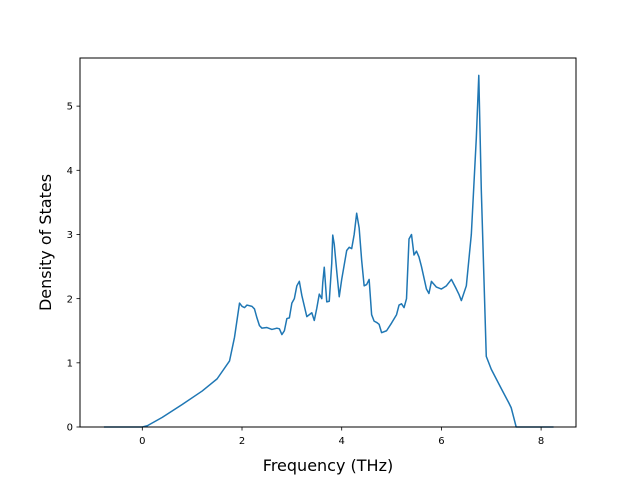 This screenshot has height=480, width=640. I want to click on y-tick-label: 1, so click(70, 363).